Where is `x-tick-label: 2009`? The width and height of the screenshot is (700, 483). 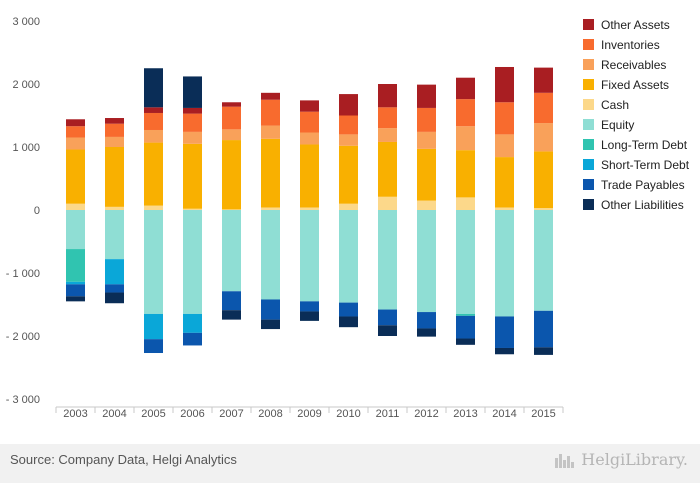 x-tick-label: 2009 is located at coordinates (309, 414).